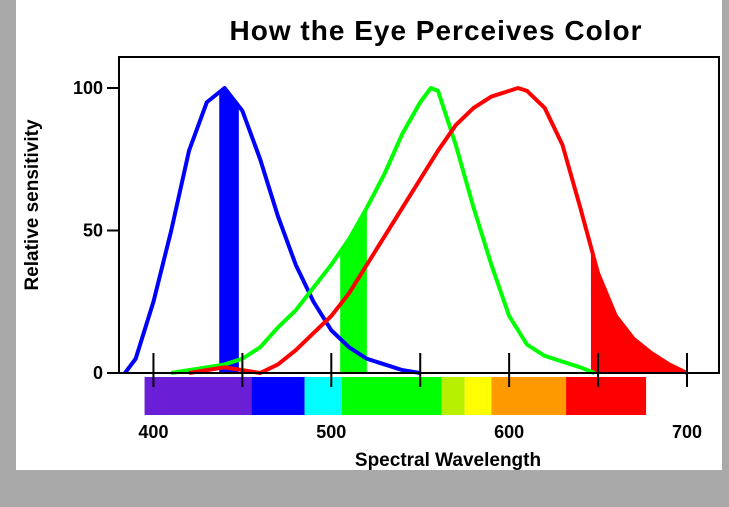 This screenshot has height=507, width=729. Describe the element at coordinates (436, 30) in the screenshot. I see `chart-title: How the Eye Perceives Color` at that location.